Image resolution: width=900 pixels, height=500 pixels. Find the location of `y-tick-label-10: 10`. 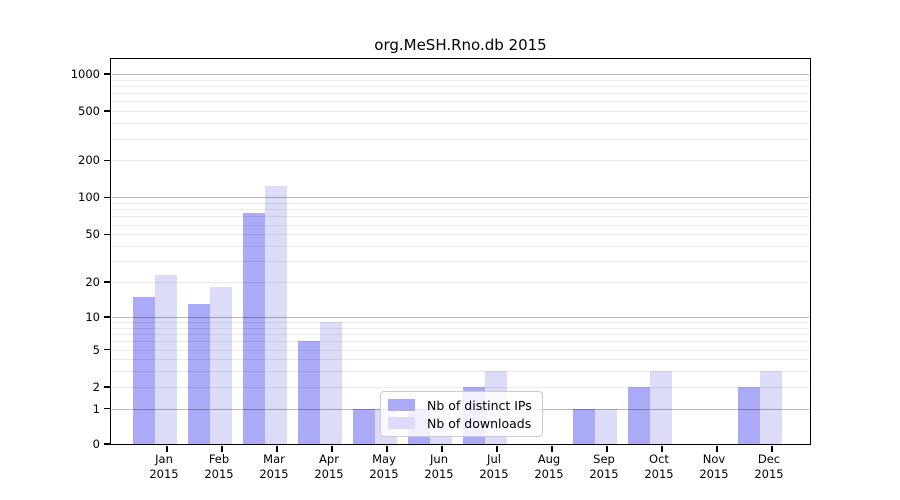

y-tick-label-10: 10 is located at coordinates (92, 316).